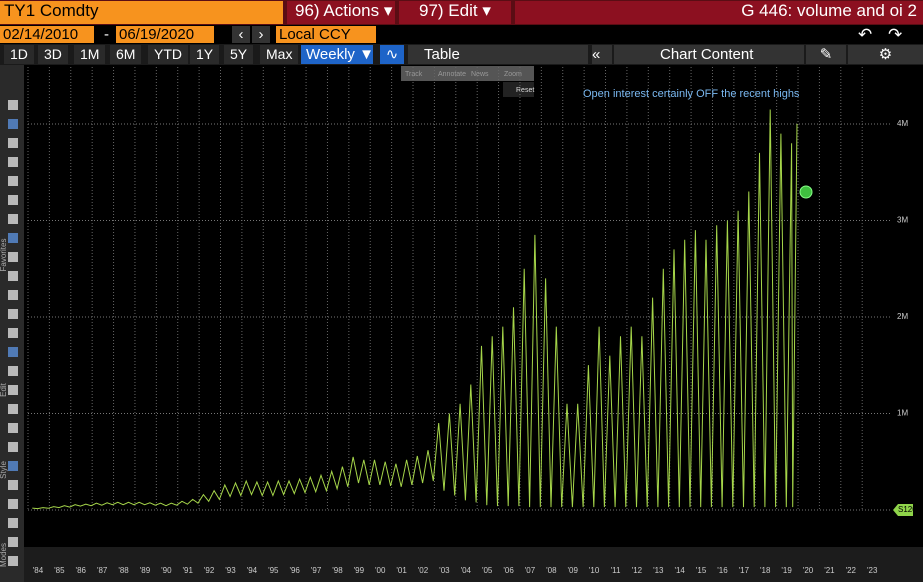  What do you see at coordinates (744, 570) in the screenshot?
I see `x-tick-label: '17` at bounding box center [744, 570].